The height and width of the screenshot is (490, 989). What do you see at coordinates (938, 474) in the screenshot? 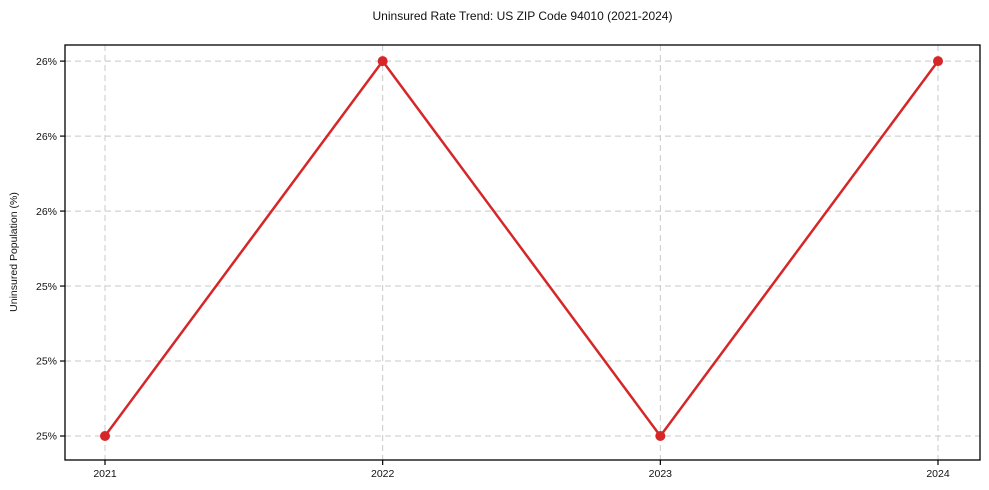
I see `x-tick-label: 2024` at bounding box center [938, 474].